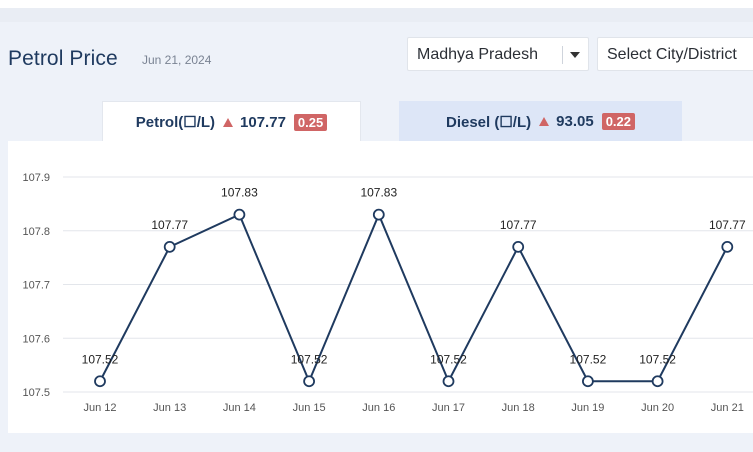 The width and height of the screenshot is (753, 452). Describe the element at coordinates (489, 122) in the screenshot. I see `tab-diesel-label: Diesel (☐/L)` at that location.